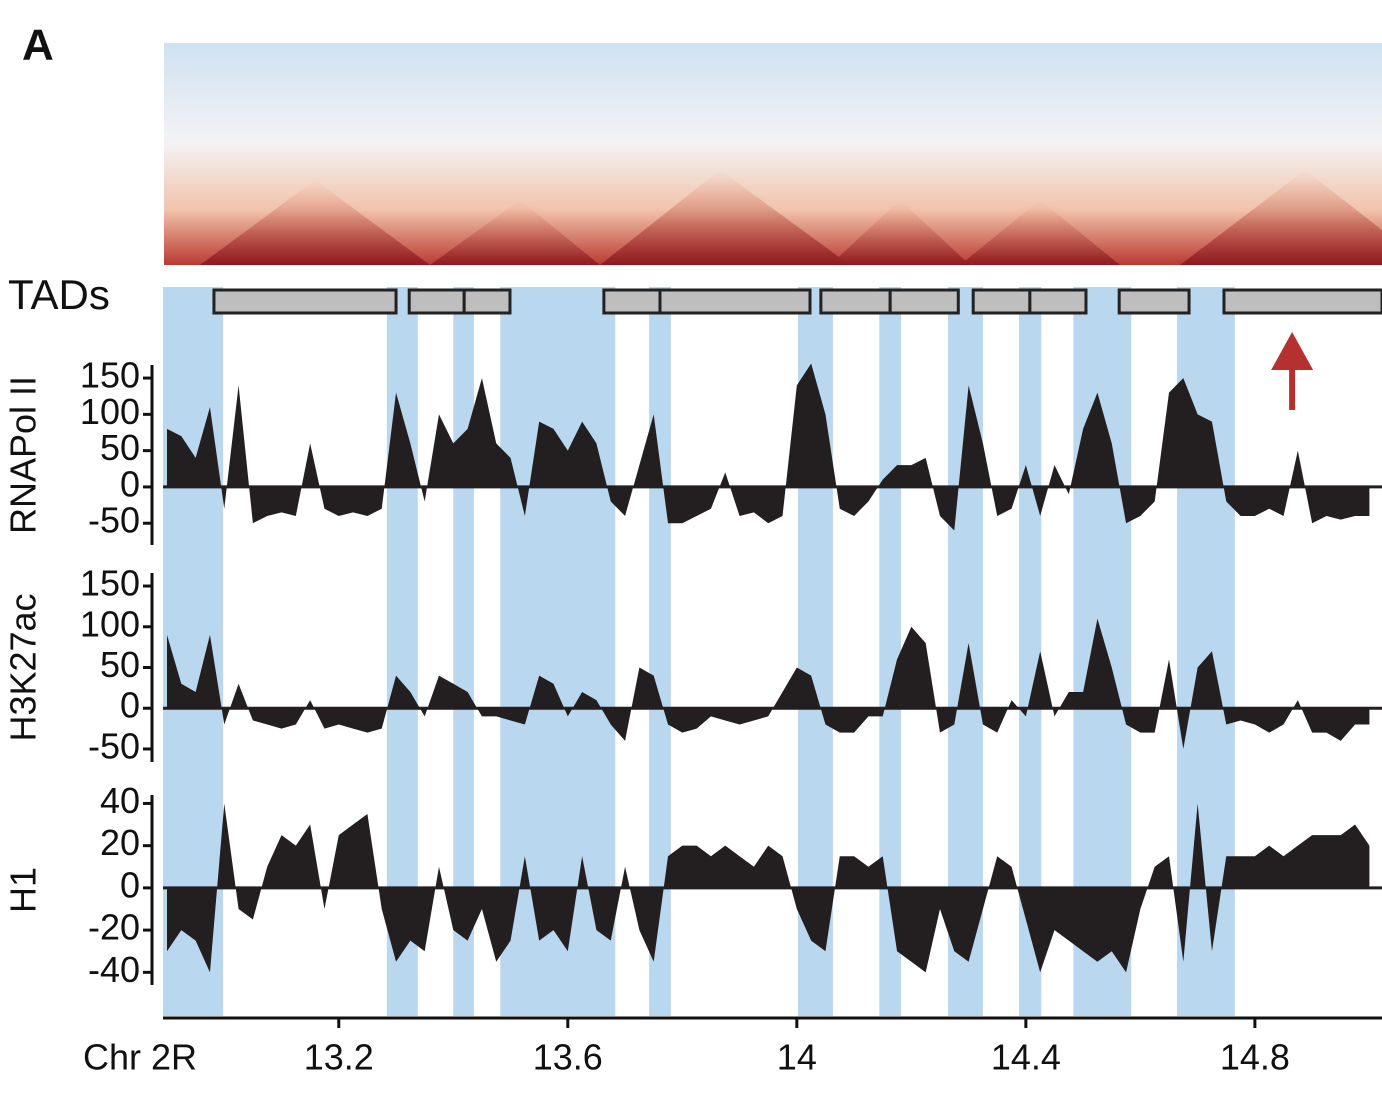  What do you see at coordinates (1292, 351) in the screenshot?
I see `arrow-head` at bounding box center [1292, 351].